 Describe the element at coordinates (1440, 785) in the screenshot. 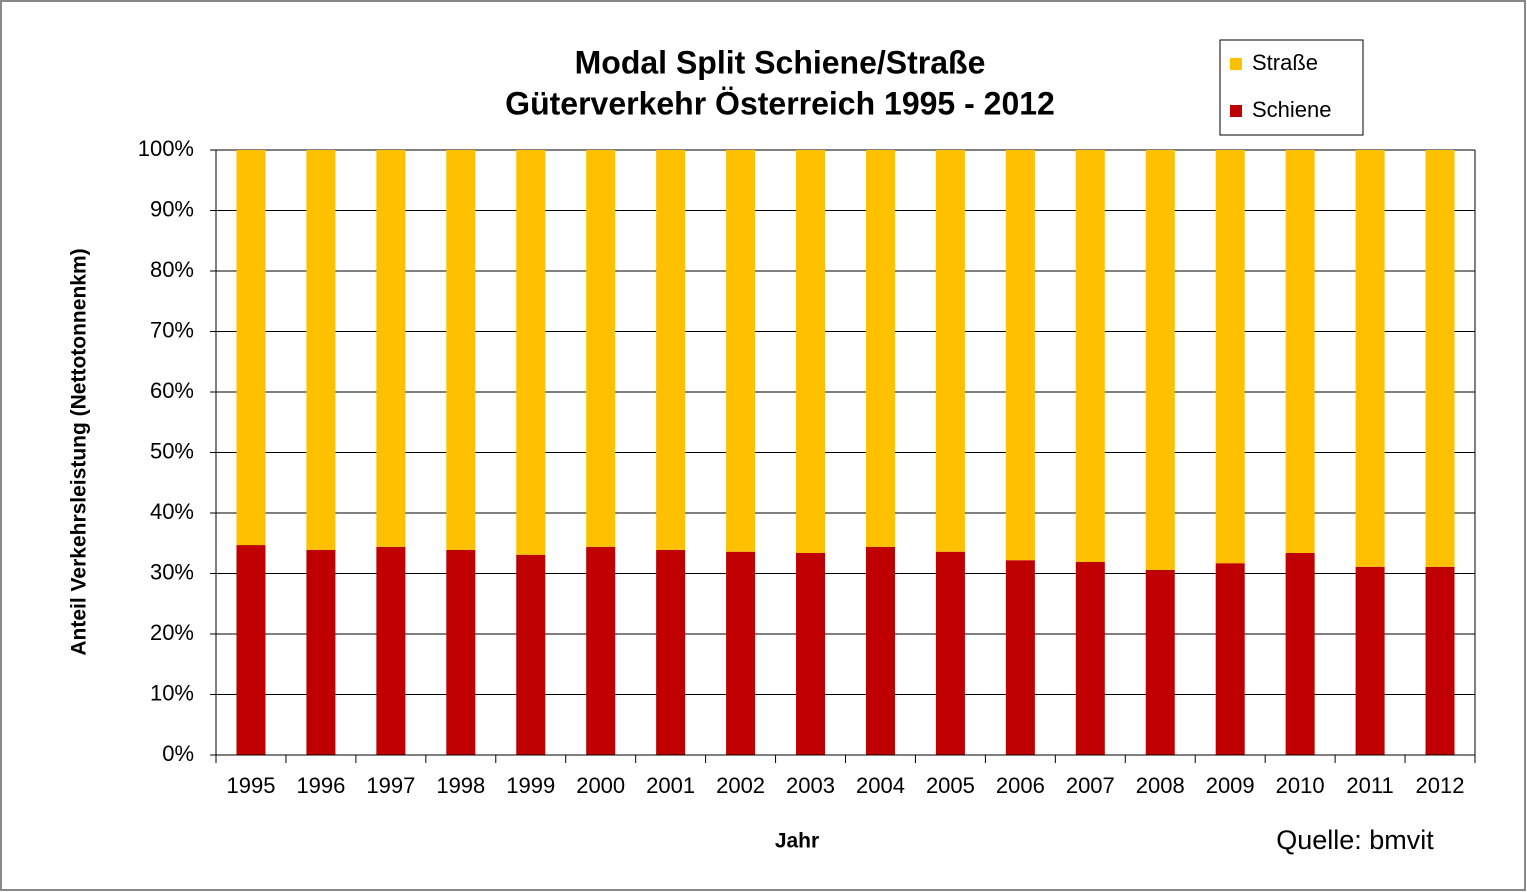

I see `x-tick-label: 2012` at that location.